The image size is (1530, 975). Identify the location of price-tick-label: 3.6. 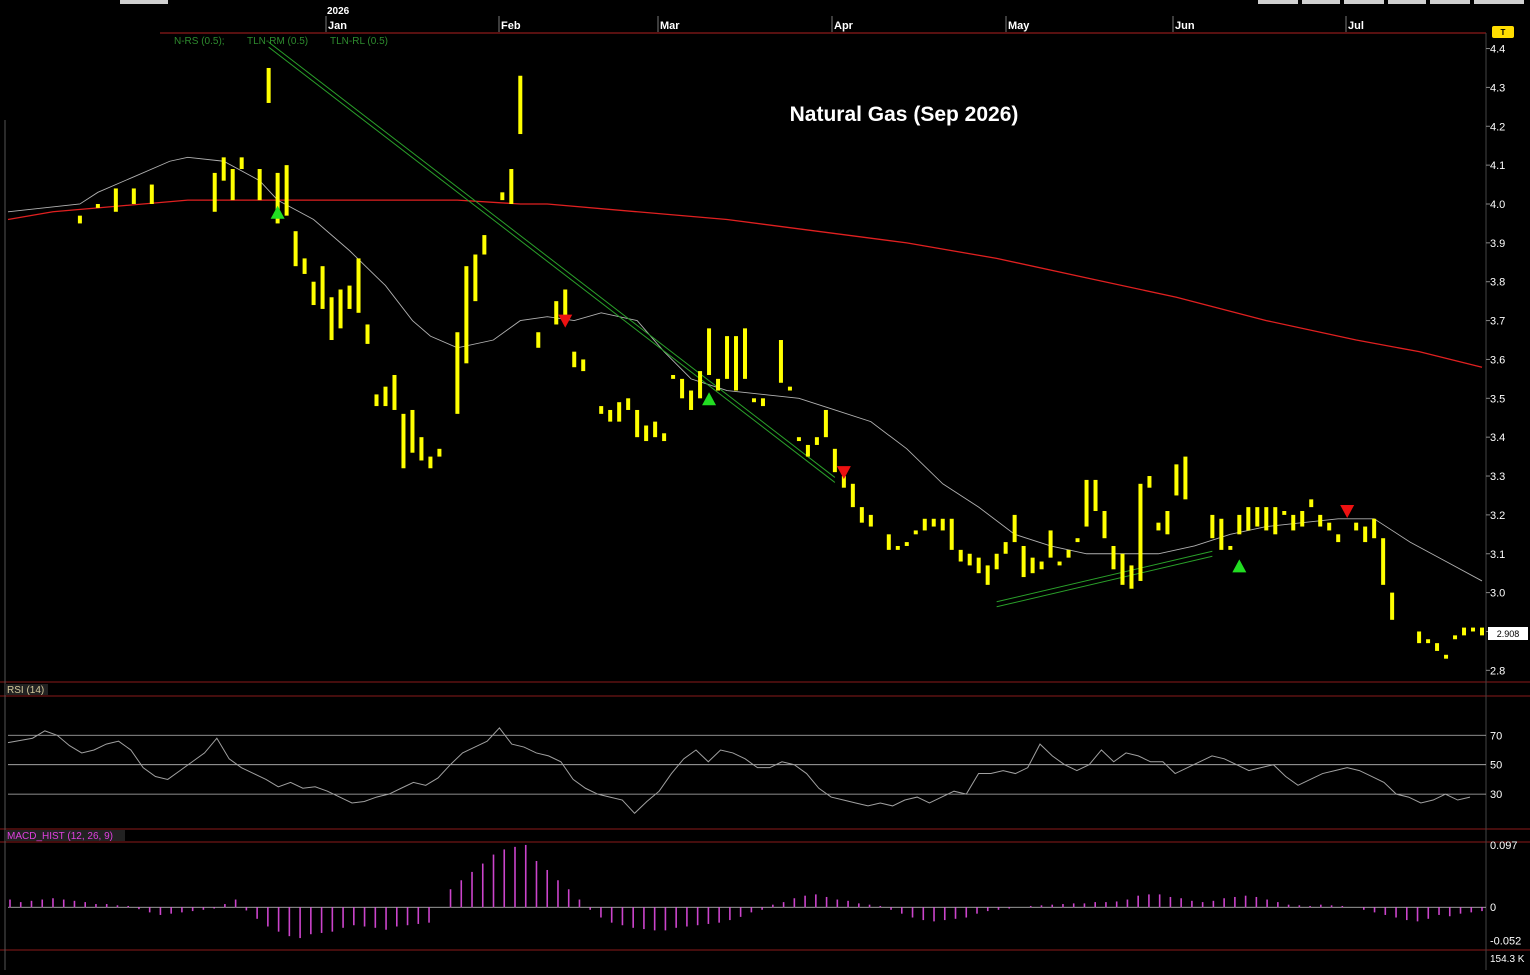
(1497, 360).